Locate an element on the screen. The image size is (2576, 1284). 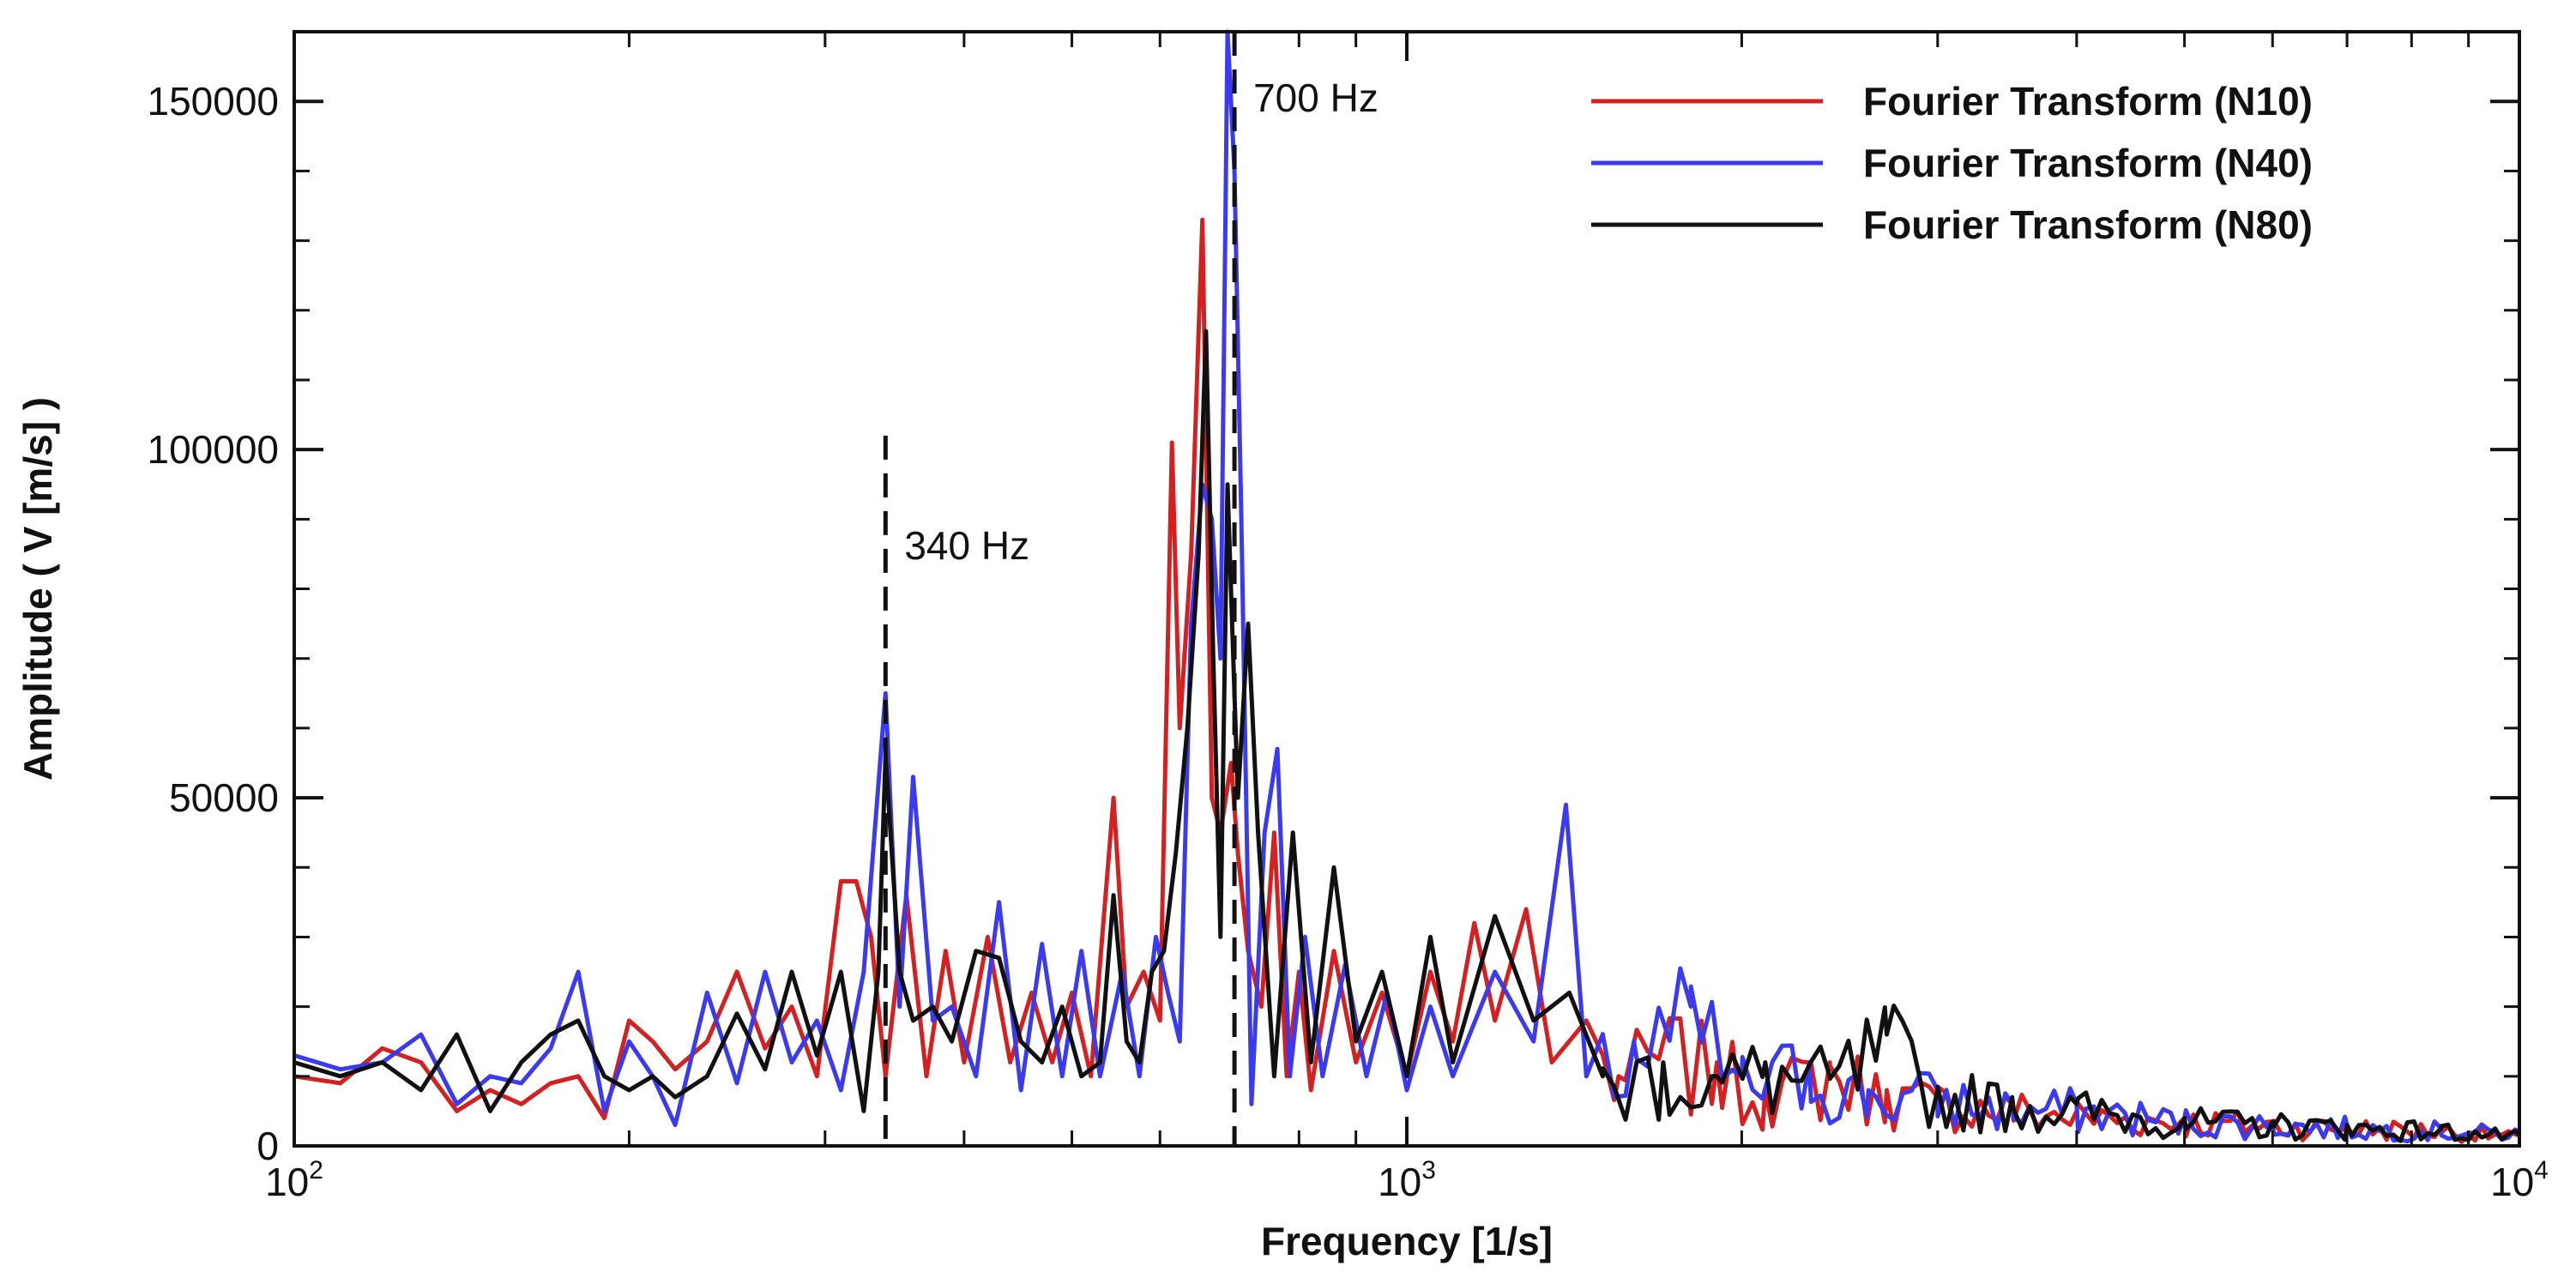
y-tick-label: 0 is located at coordinates (267, 1146).